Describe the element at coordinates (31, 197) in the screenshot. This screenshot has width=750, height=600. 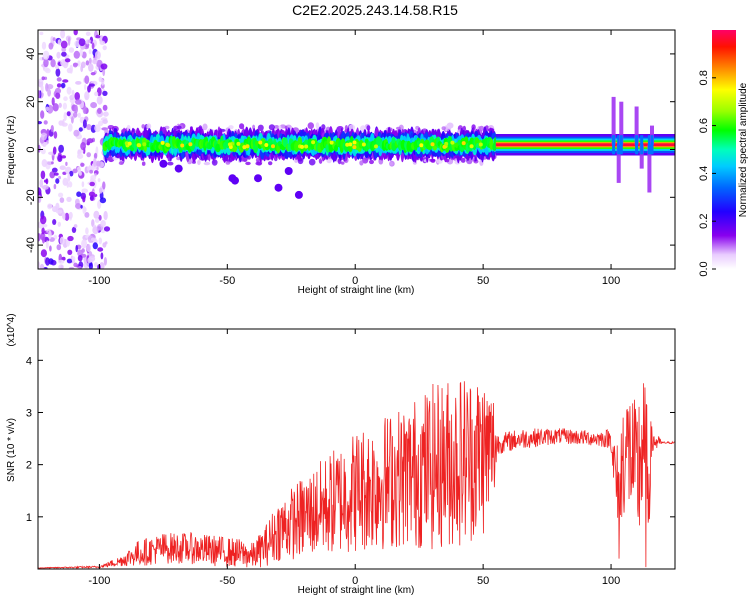
I see `y-tick-label: -20` at that location.